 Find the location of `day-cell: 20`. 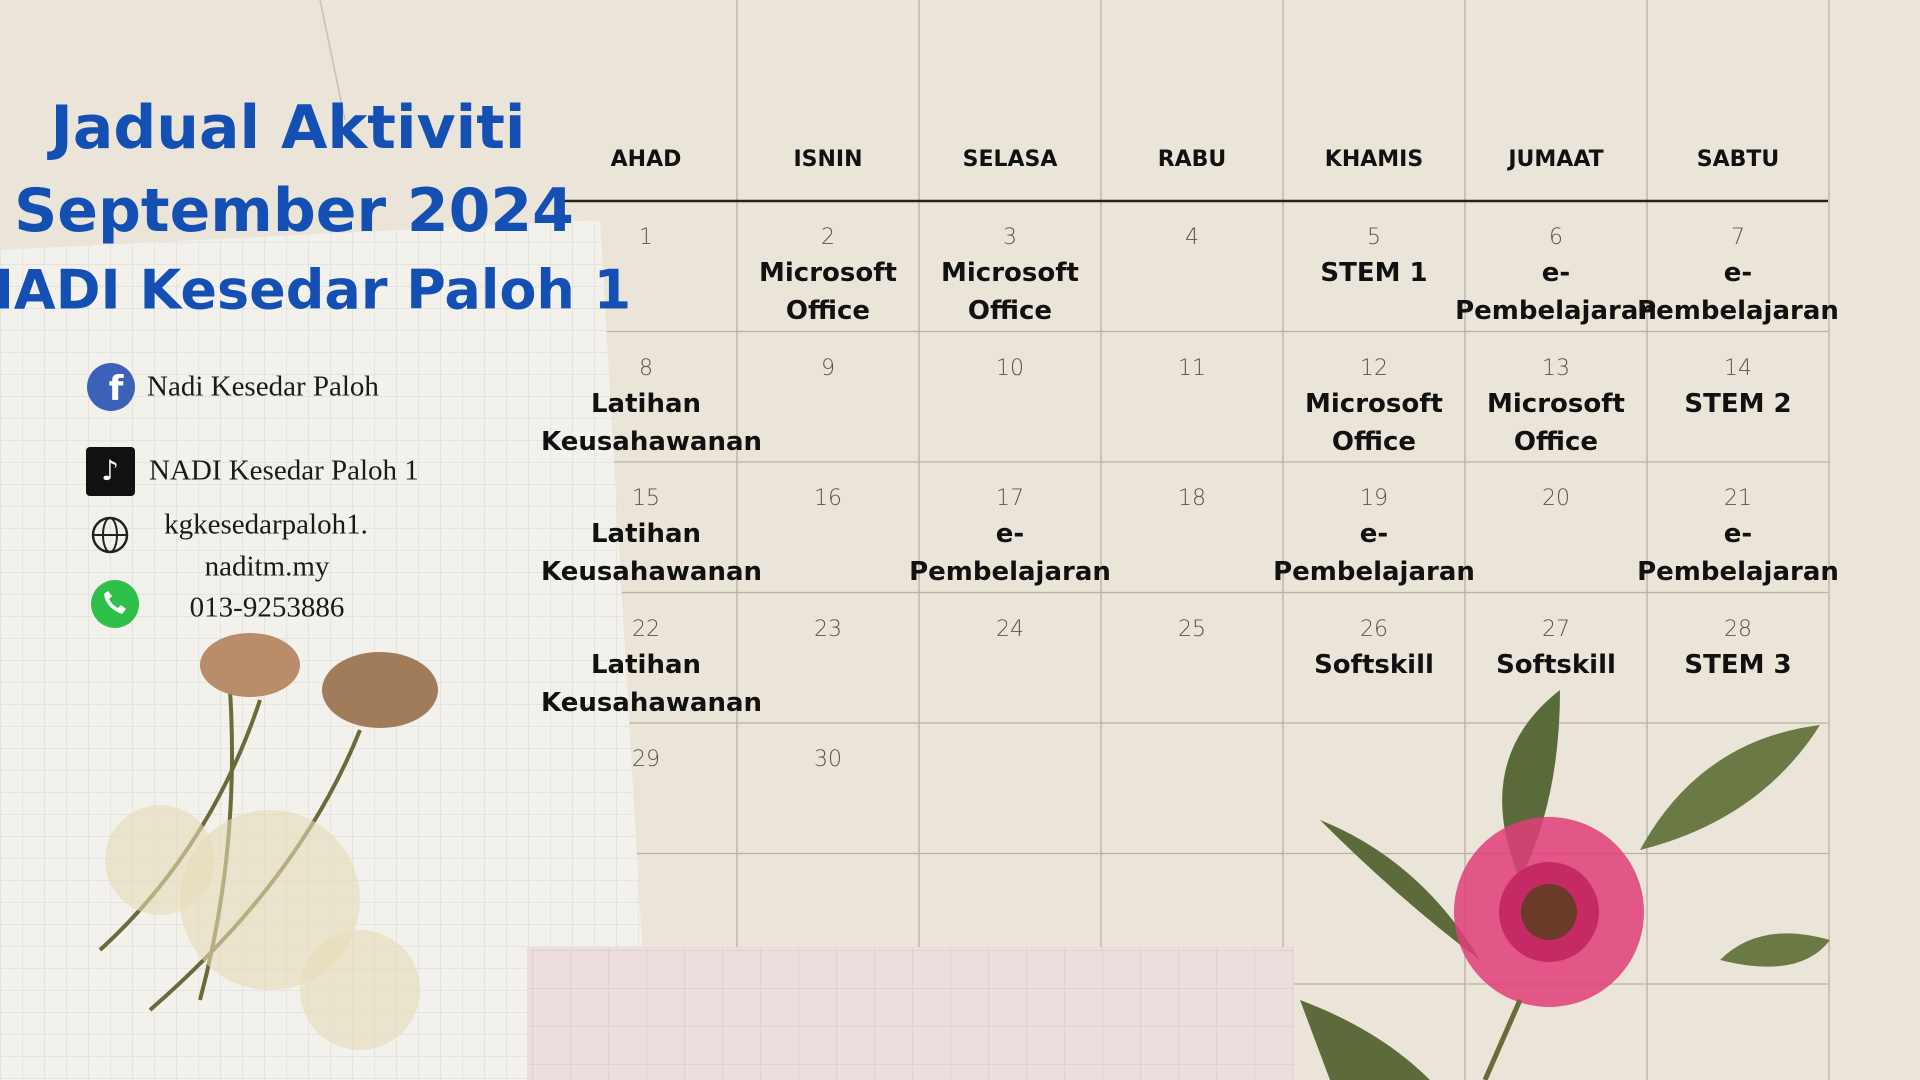

day-cell: 20 is located at coordinates (1556, 527).